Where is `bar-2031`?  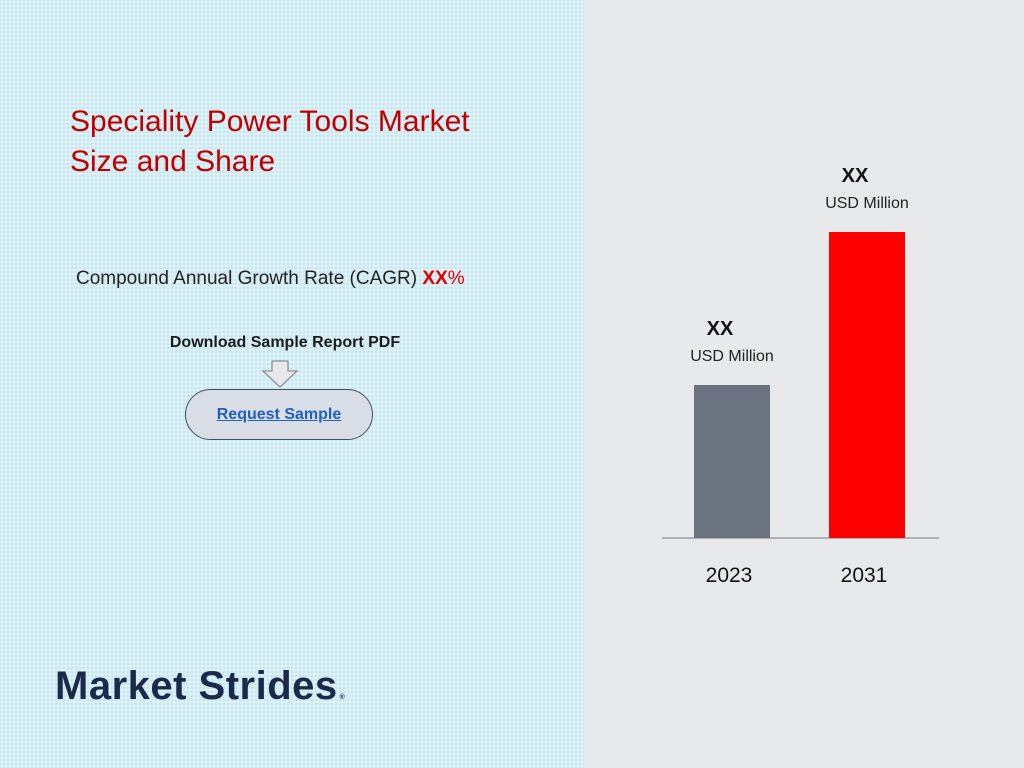
bar-2031 is located at coordinates (867, 385).